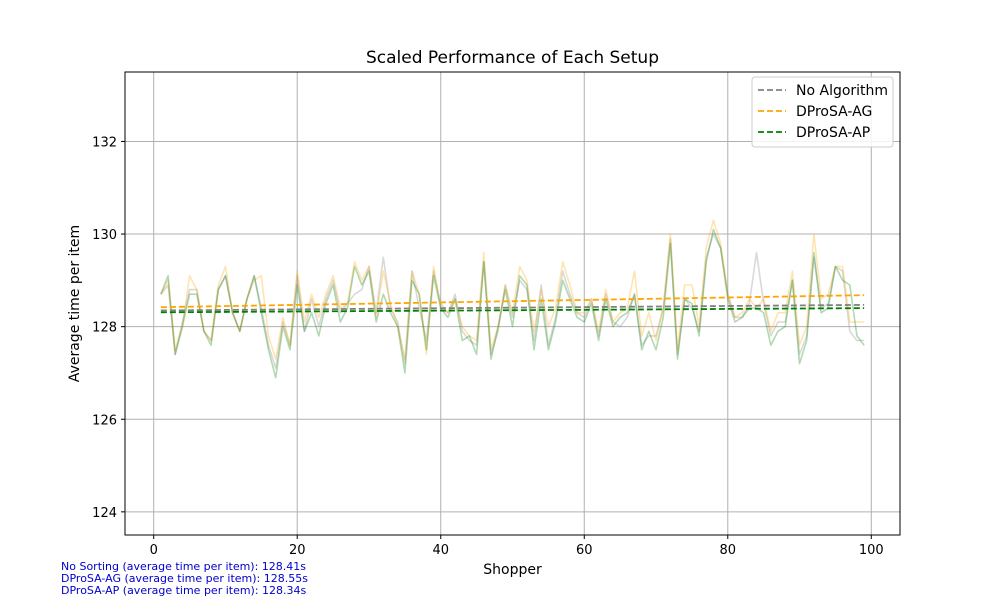 This screenshot has height=600, width=1000. What do you see at coordinates (440, 550) in the screenshot?
I see `x-tick-label: 40` at bounding box center [440, 550].